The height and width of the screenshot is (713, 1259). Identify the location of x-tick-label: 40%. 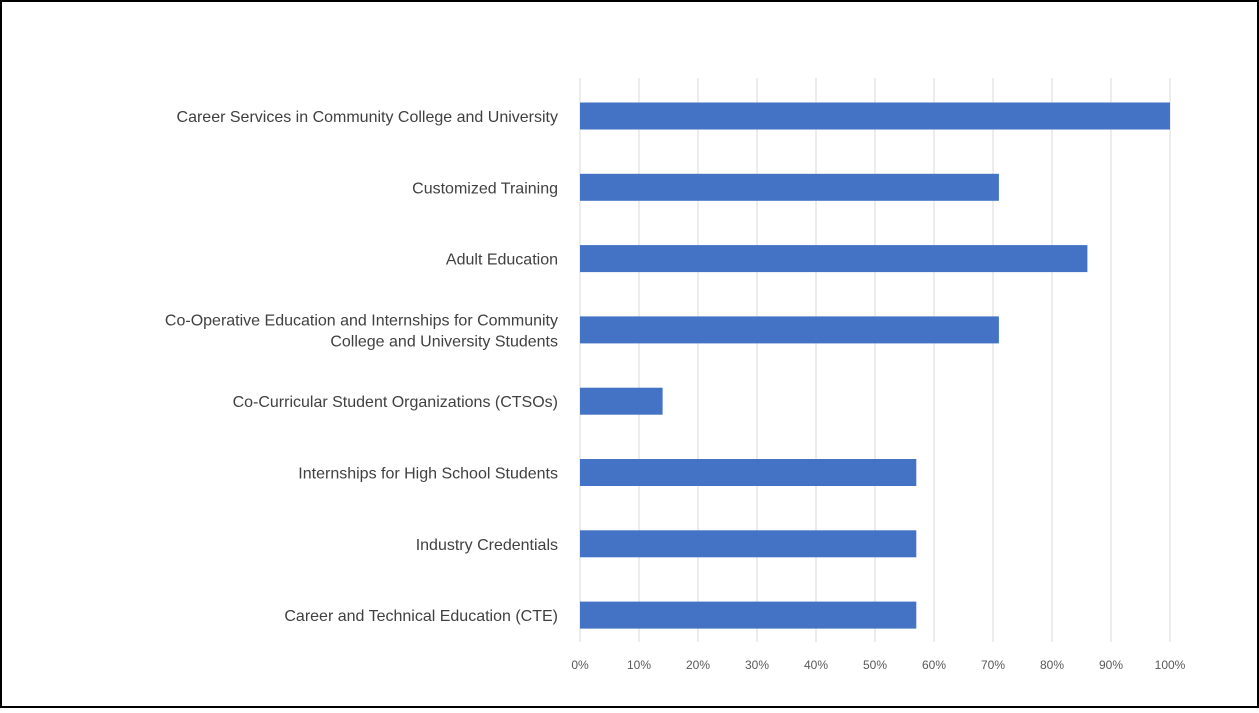
(816, 665).